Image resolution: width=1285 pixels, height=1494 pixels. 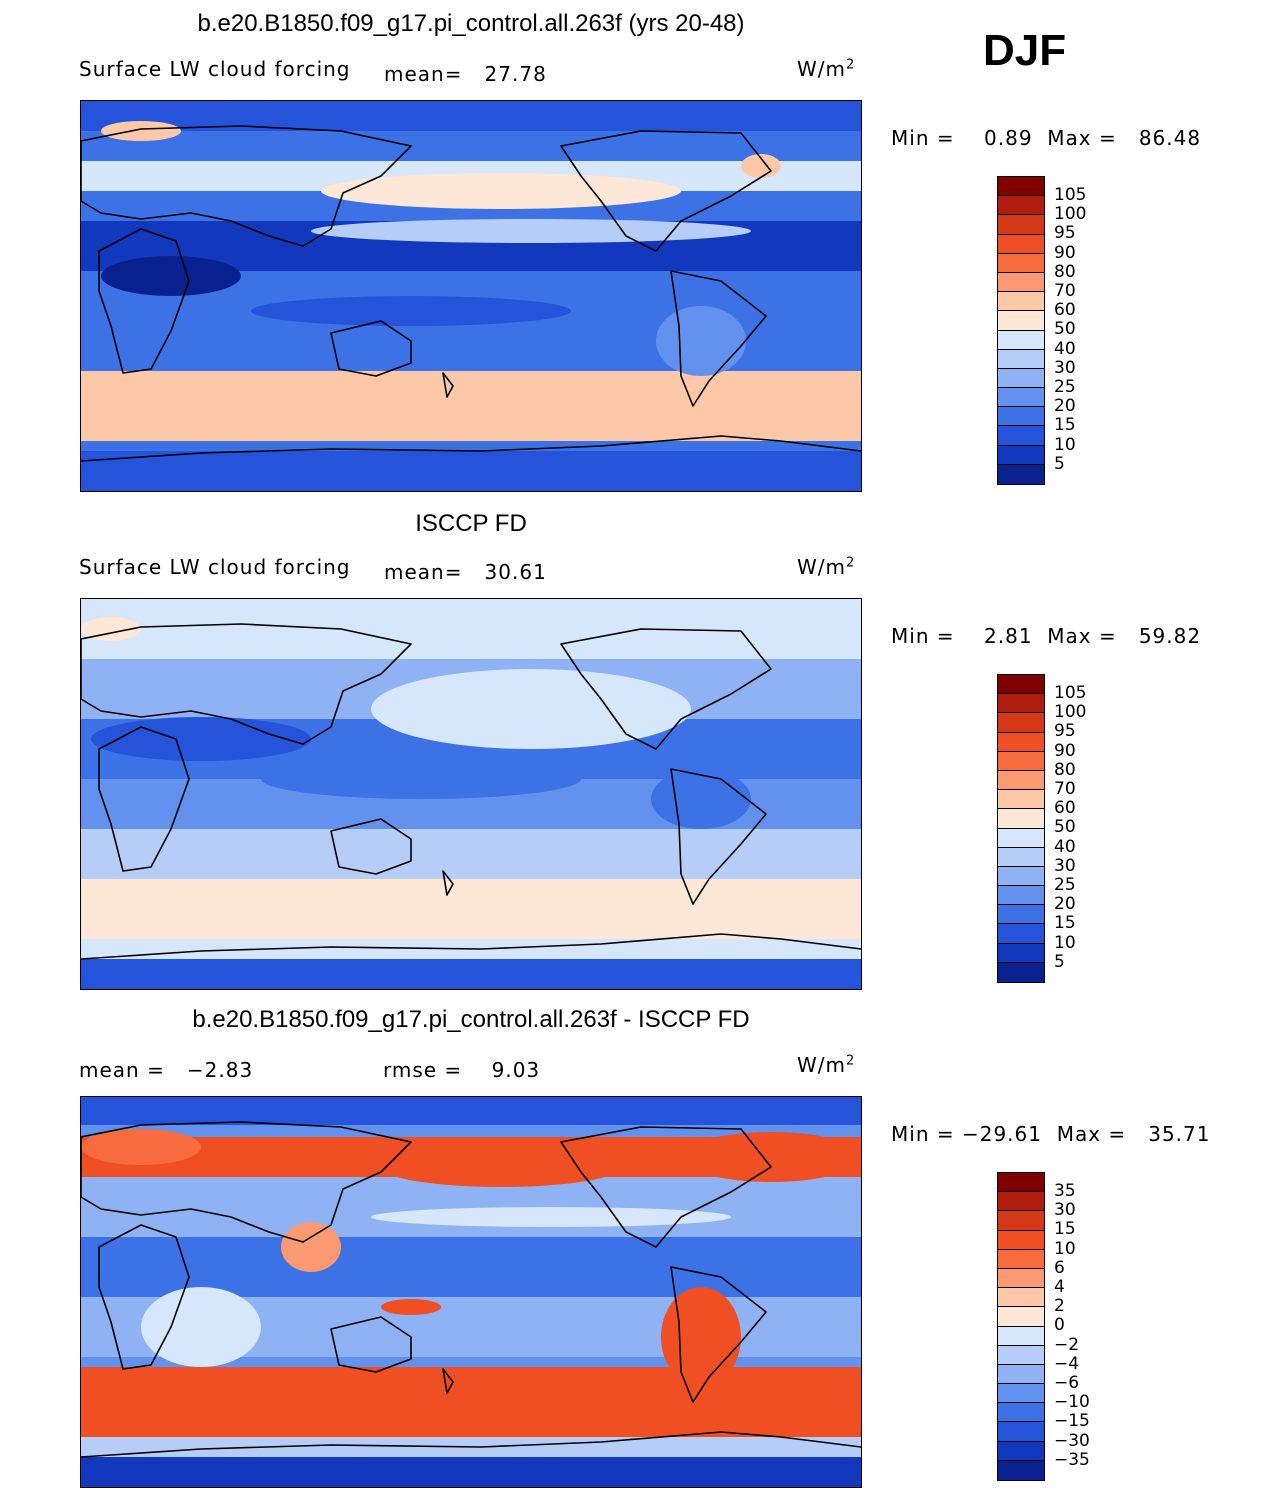 I want to click on colorbar-tick-label: −2, so click(x=1067, y=1344).